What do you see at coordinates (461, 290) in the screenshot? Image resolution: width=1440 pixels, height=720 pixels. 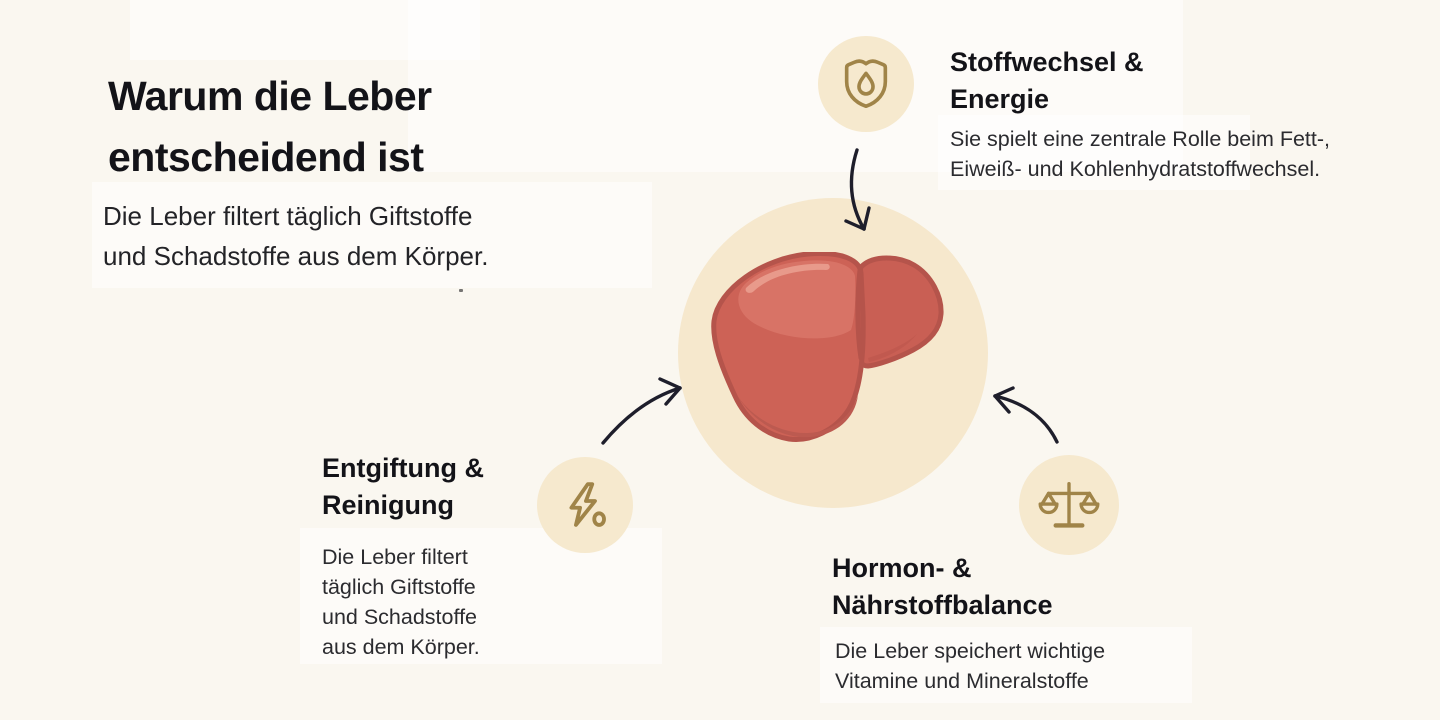 I see `stray-dot` at bounding box center [461, 290].